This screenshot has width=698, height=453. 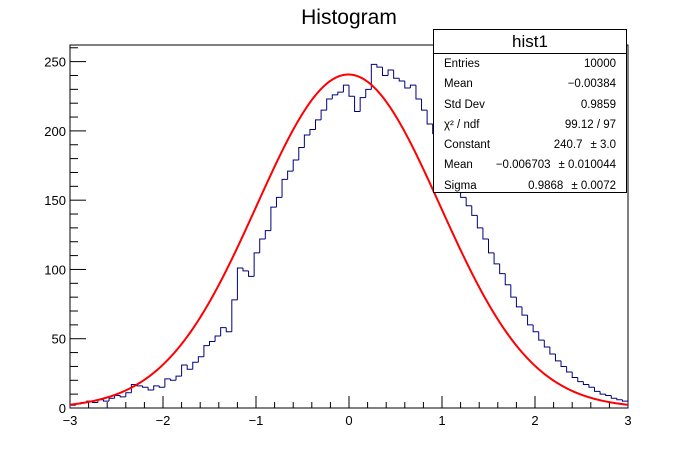 What do you see at coordinates (627, 420) in the screenshot?
I see `x-tick-label: 3` at bounding box center [627, 420].